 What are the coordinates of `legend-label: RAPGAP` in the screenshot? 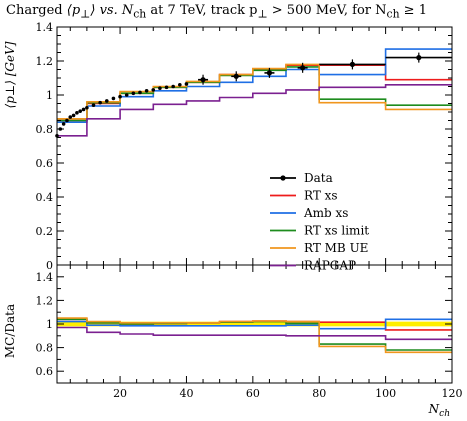 It's located at (330, 266).